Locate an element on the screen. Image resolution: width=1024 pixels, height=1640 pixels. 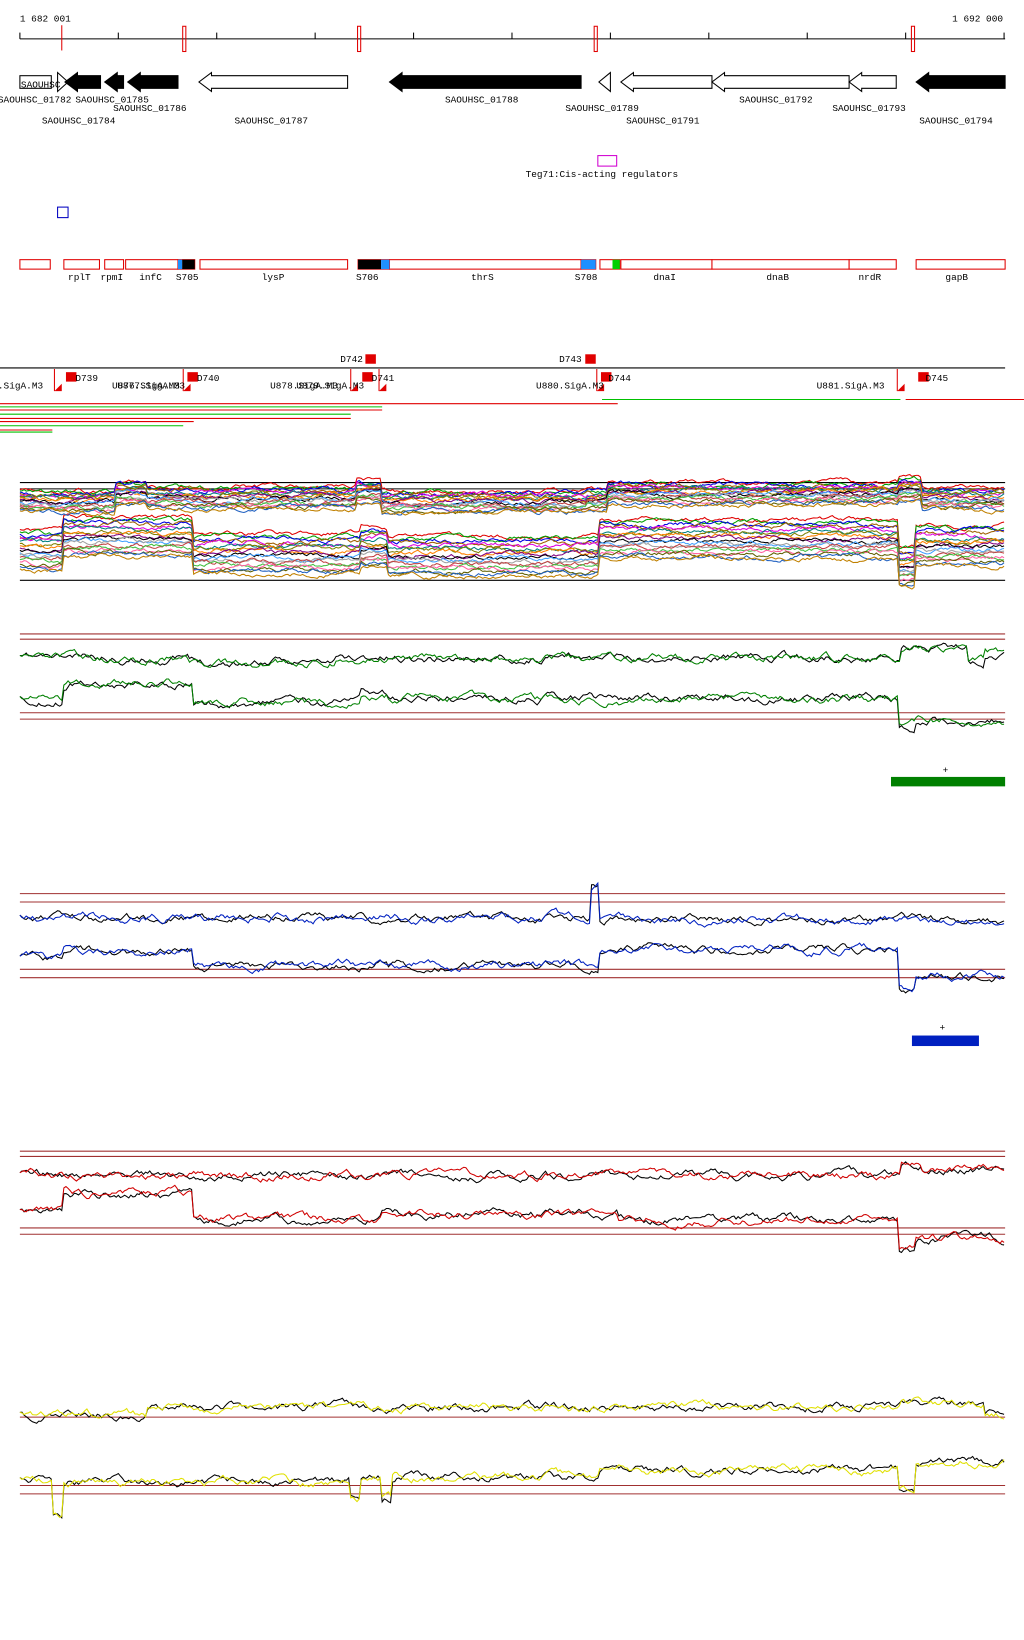
feature-label: D740 is located at coordinates (208, 378).